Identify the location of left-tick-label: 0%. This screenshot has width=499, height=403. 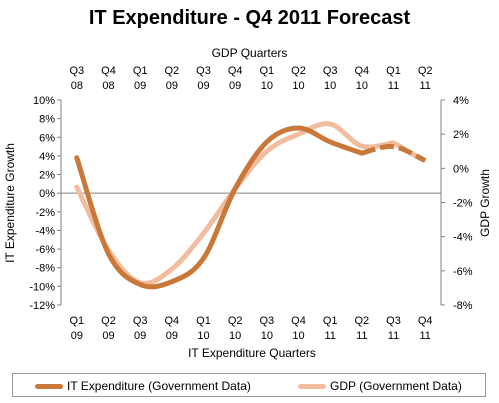
(47, 194).